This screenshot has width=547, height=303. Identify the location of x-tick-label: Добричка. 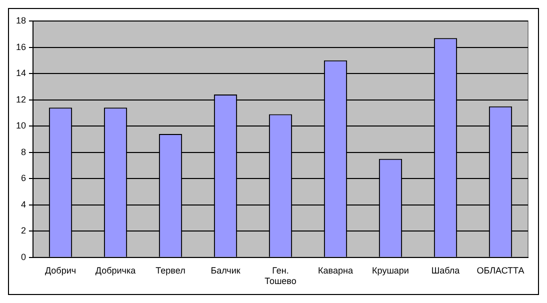
(115, 270).